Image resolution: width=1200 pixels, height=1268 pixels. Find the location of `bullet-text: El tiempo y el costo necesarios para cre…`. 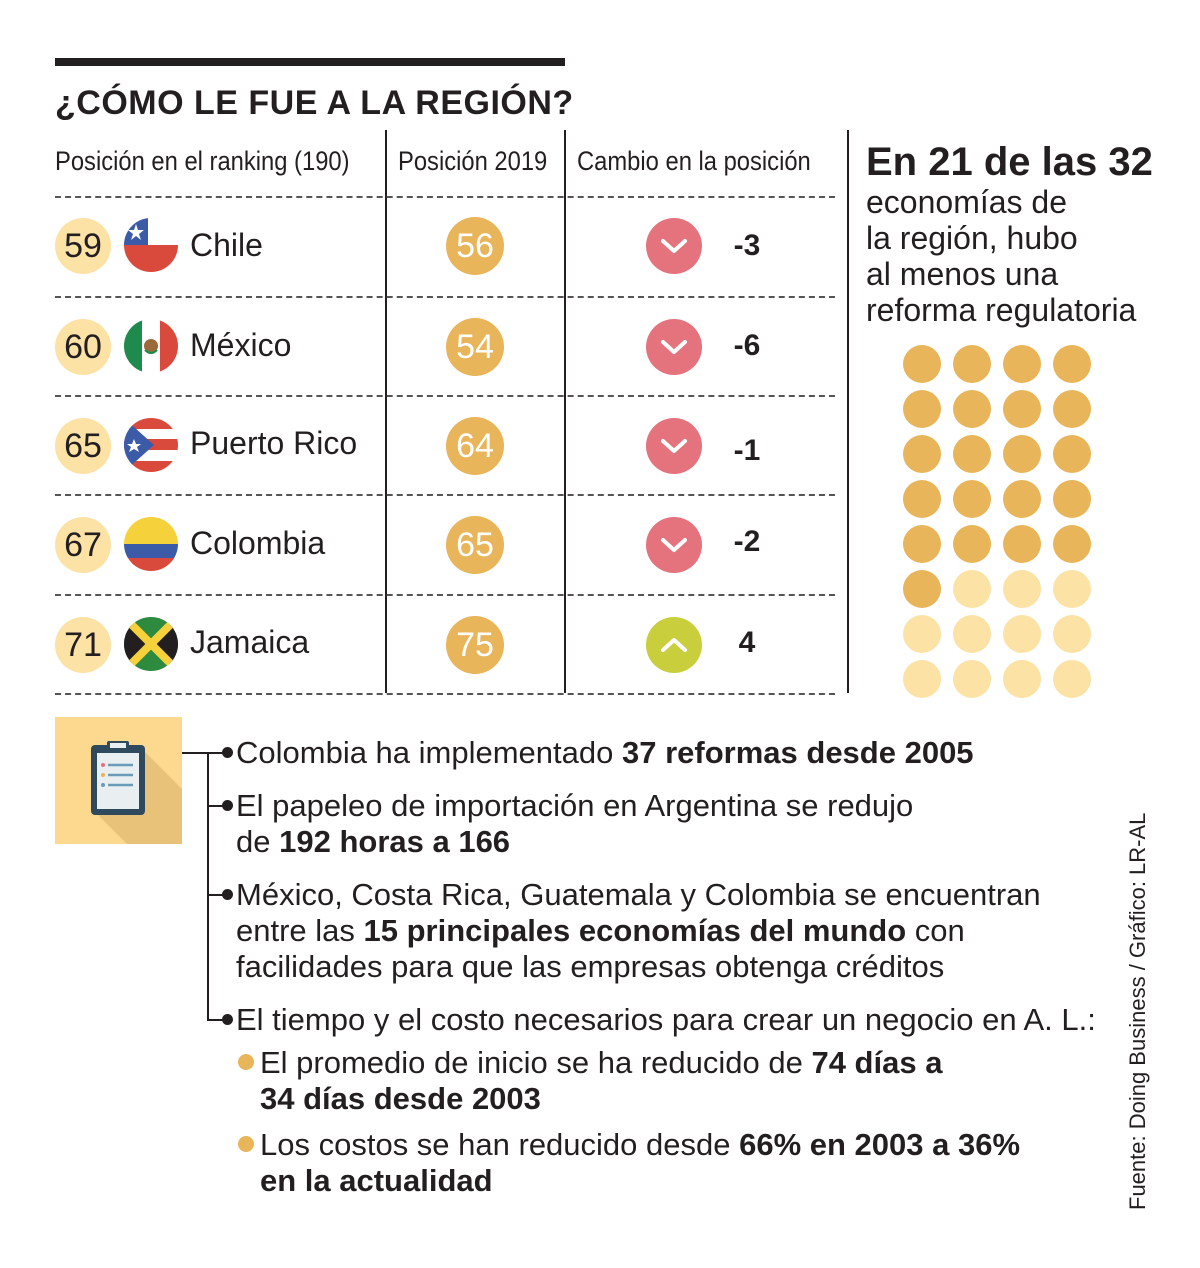

bullet-text: El tiempo y el costo necesarios para cre… is located at coordinates (666, 1019).